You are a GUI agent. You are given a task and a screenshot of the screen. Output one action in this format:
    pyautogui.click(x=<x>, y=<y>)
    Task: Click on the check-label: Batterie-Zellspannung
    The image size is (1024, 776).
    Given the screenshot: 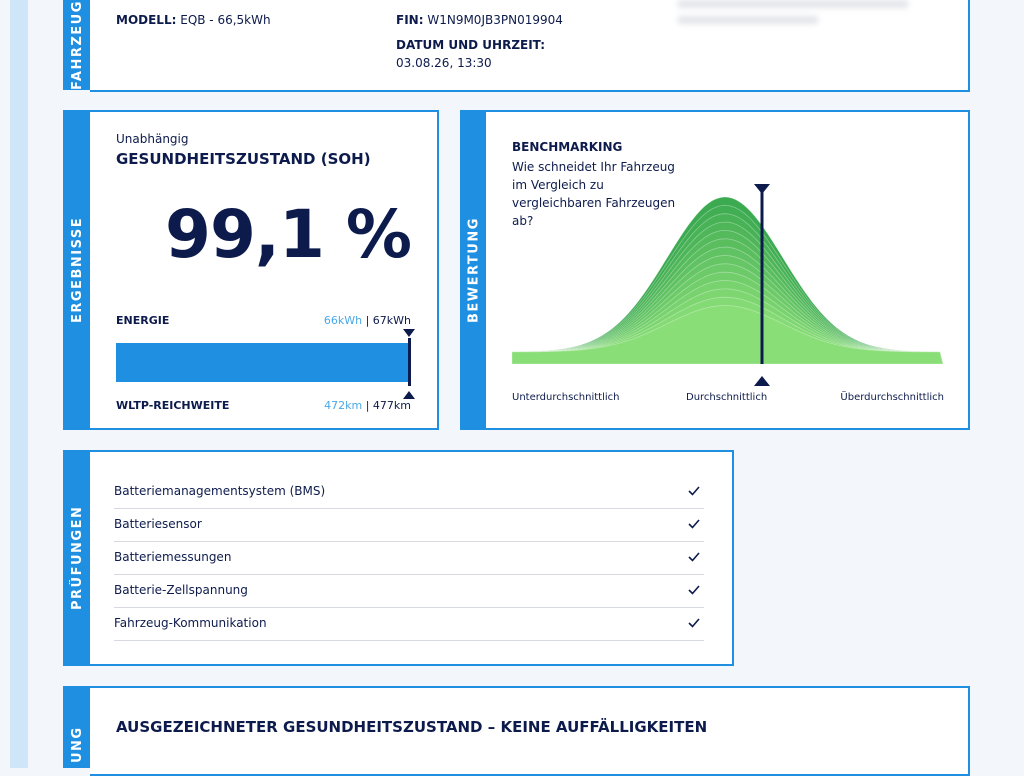 What is the action you would take?
    pyautogui.click(x=181, y=590)
    